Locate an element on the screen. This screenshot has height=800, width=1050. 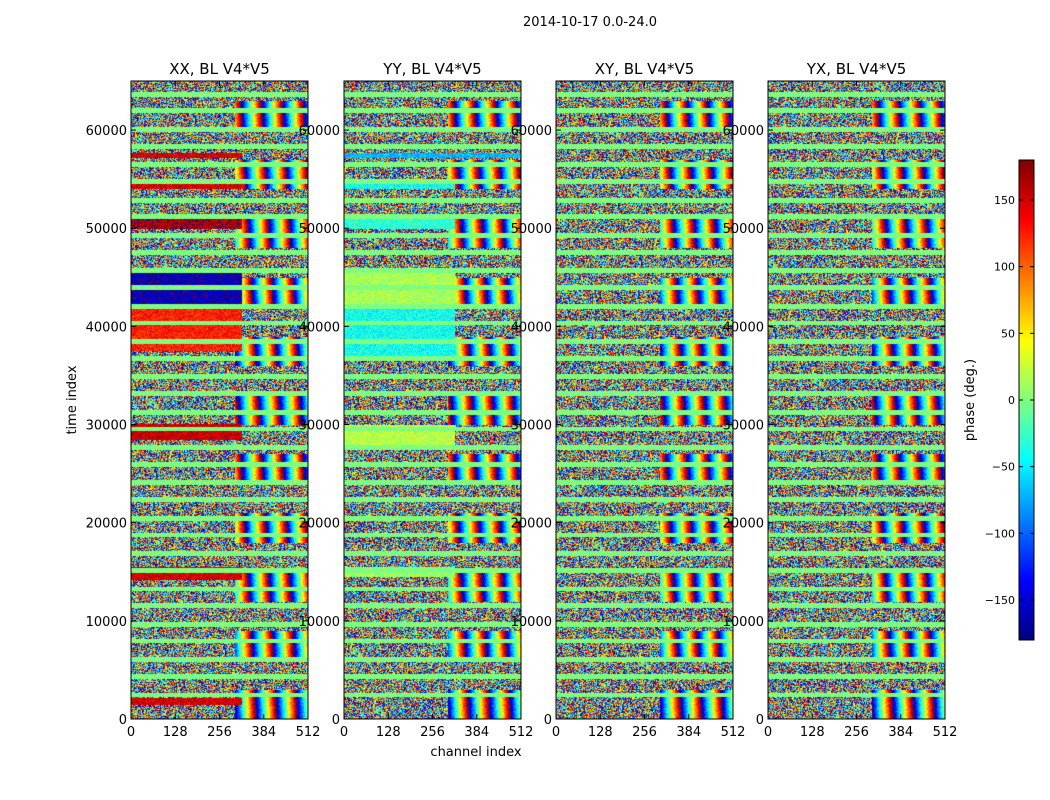
colorbar-canvas is located at coordinates (1026, 400).